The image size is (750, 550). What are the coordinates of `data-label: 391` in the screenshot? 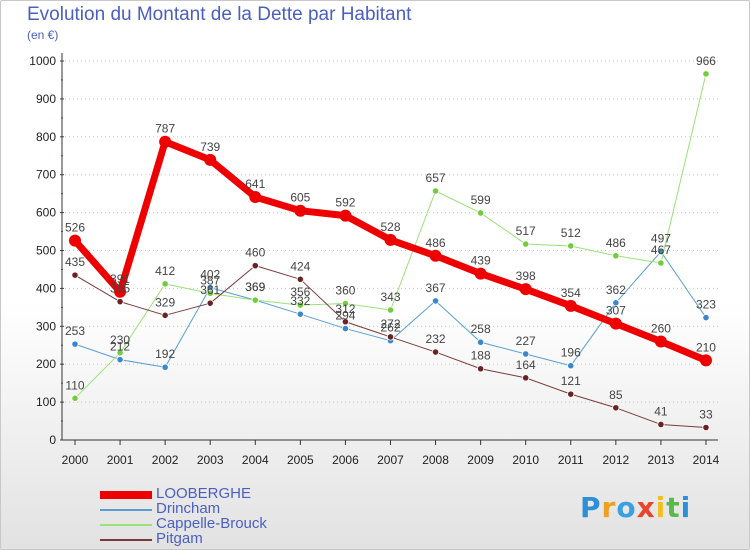 It's located at (120, 279).